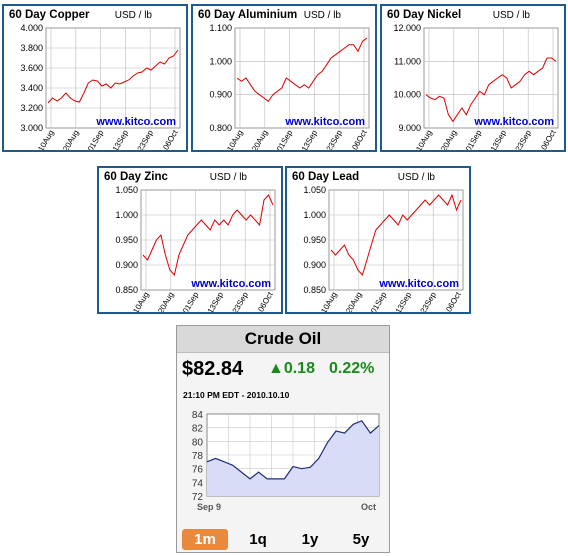  What do you see at coordinates (198, 415) in the screenshot?
I see `y-tick-label: 84` at bounding box center [198, 415].